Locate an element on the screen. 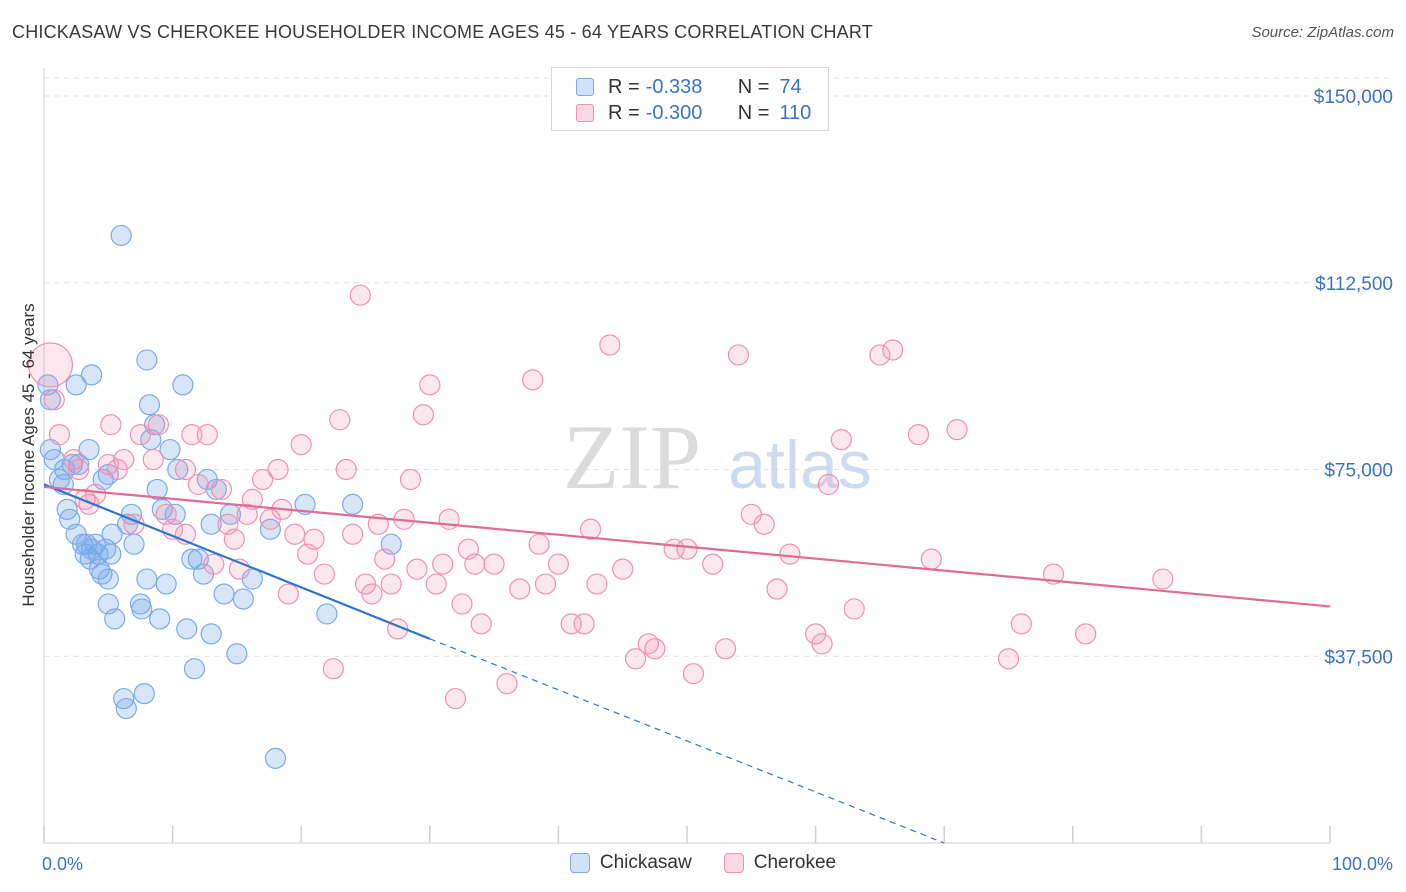  legend-n-value: 74 is located at coordinates (790, 86).